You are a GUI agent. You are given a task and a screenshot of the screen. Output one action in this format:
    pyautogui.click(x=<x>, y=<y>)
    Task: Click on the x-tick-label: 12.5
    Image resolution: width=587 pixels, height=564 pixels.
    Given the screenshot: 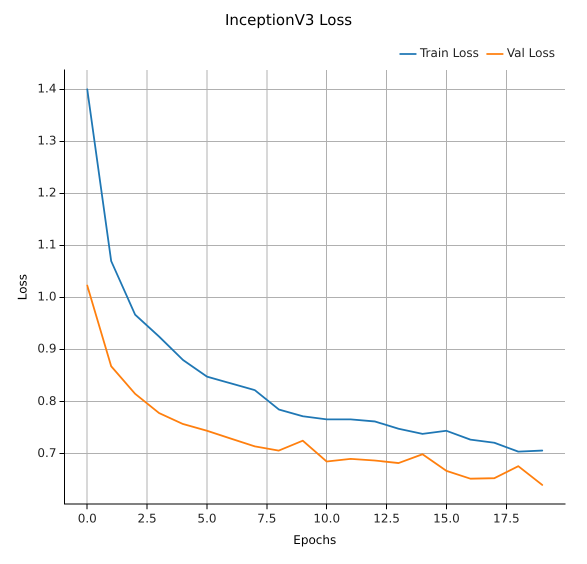 What is the action you would take?
    pyautogui.click(x=386, y=519)
    